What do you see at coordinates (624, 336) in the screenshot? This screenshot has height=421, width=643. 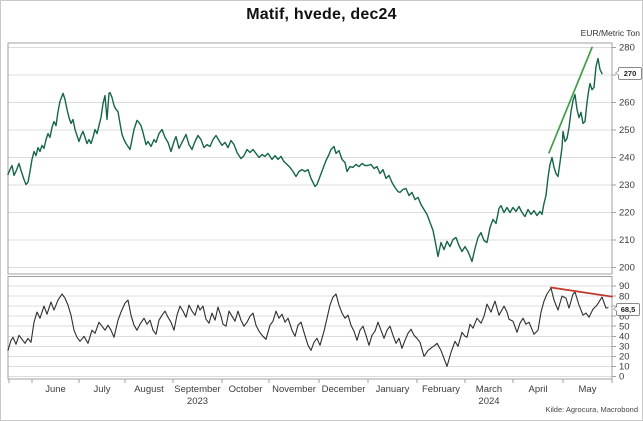 I see `y-tick-label: 40` at bounding box center [624, 336].